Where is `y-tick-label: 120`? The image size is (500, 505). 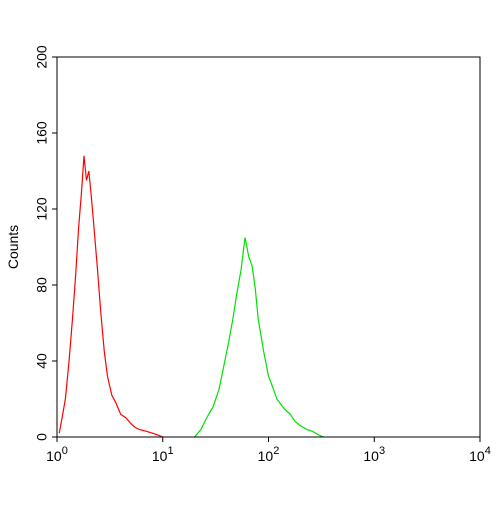
y-tick-label: 120 is located at coordinates (42, 209).